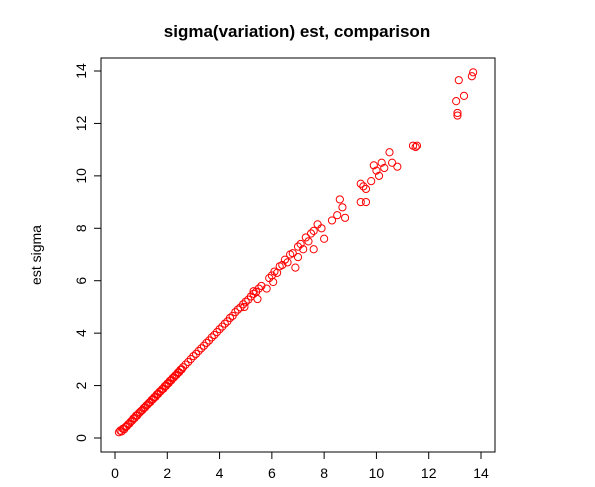 This screenshot has width=595, height=487. What do you see at coordinates (324, 473) in the screenshot?
I see `x-tick-label: 8` at bounding box center [324, 473].